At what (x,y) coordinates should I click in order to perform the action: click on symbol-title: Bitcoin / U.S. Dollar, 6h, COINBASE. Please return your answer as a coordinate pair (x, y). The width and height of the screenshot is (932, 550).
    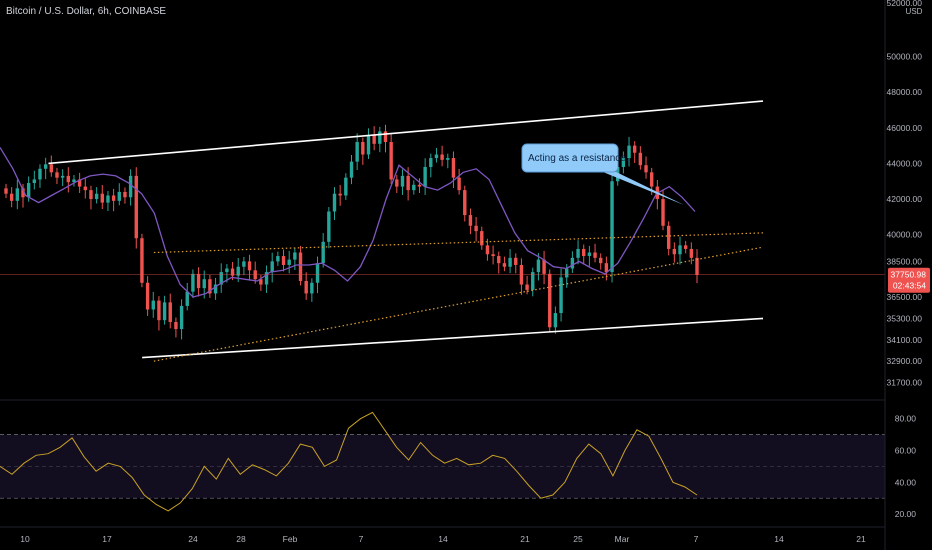
    Looking at the image, I should click on (86, 11).